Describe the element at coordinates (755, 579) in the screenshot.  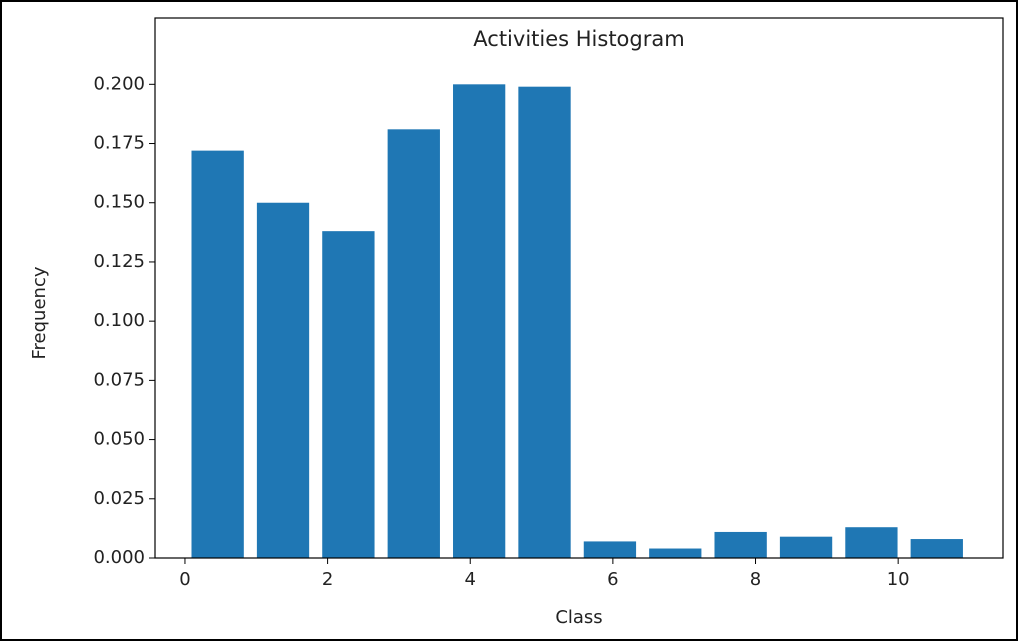
I see `x-tick-label: 8` at that location.